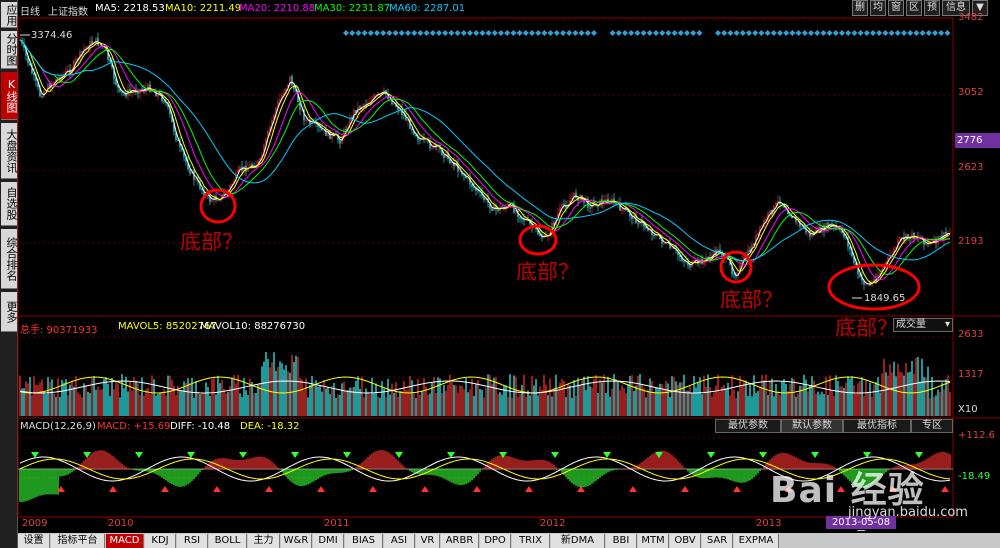 The image size is (1000, 548). What do you see at coordinates (914, 8) in the screenshot?
I see `toolbar-icon-3: 区` at bounding box center [914, 8].